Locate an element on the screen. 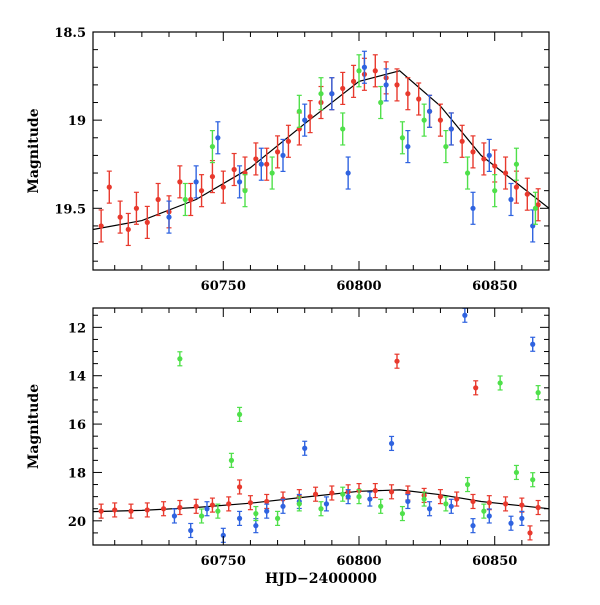 This screenshot has height=605, width=600. y-tick-label: 19 is located at coordinates (77, 121).